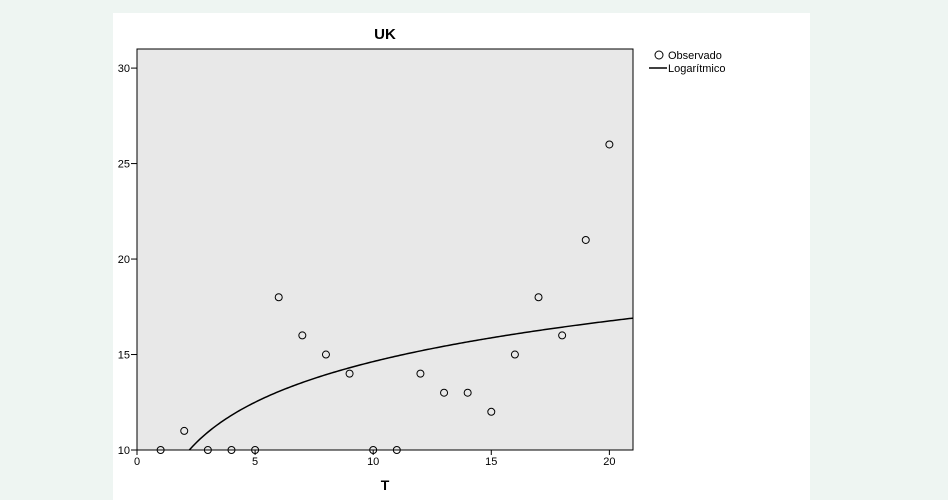  What do you see at coordinates (373, 462) in the screenshot?
I see `x-tick-label: 10` at bounding box center [373, 462].